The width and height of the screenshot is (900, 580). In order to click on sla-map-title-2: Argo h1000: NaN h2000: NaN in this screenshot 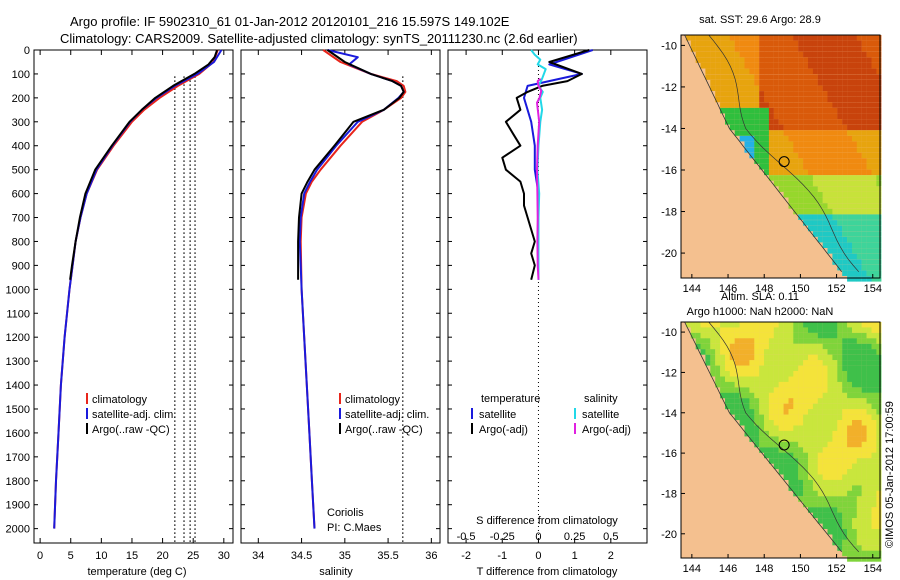, I will do `click(760, 312)`.